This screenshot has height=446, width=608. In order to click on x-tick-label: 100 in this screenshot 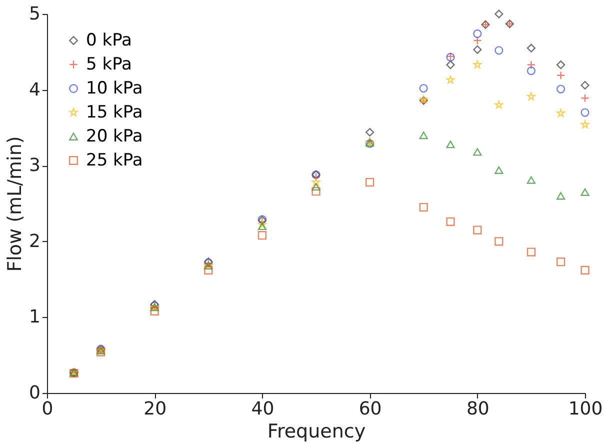, I will do `click(585, 409)`.